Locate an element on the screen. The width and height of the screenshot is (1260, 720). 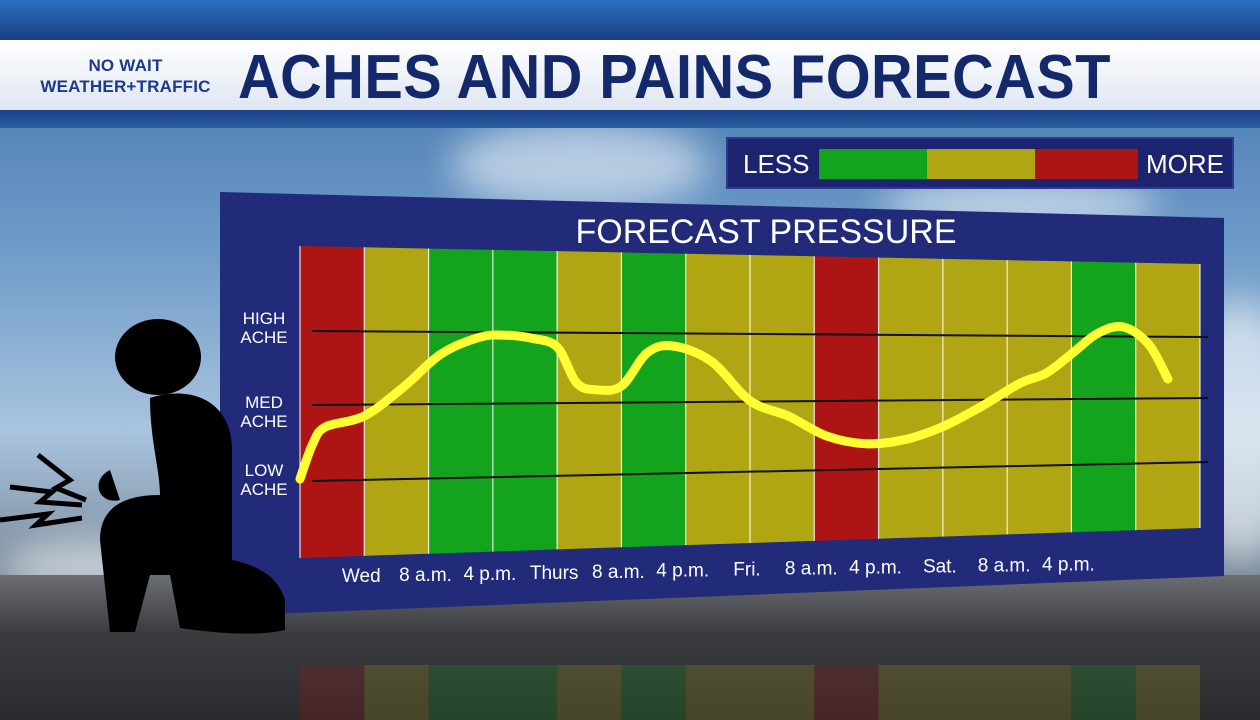
y-axis-label: MED is located at coordinates (264, 402).